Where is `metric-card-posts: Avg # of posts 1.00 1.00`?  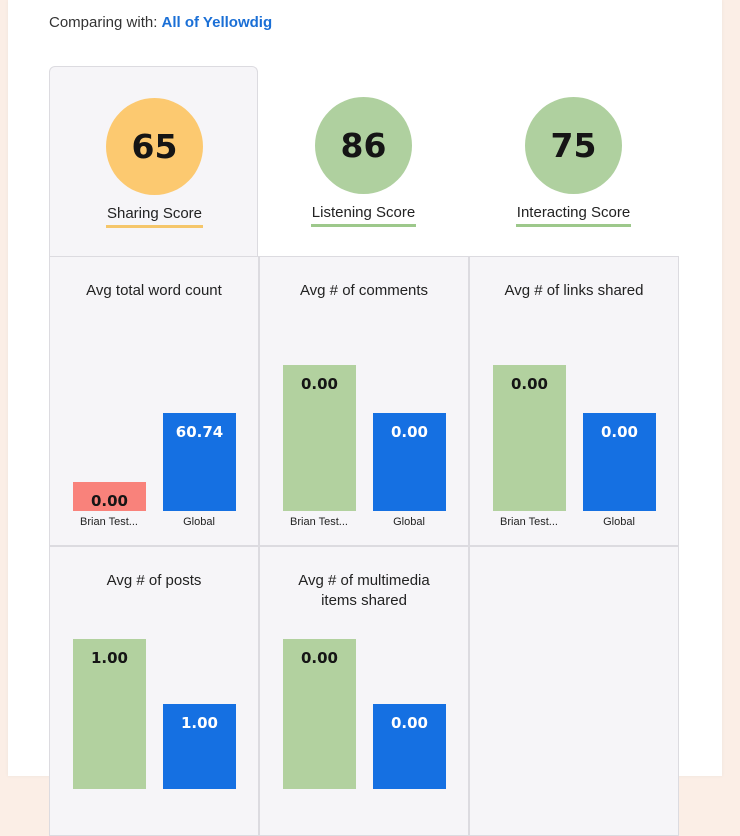 metric-card-posts: Avg # of posts 1.00 1.00 is located at coordinates (154, 691).